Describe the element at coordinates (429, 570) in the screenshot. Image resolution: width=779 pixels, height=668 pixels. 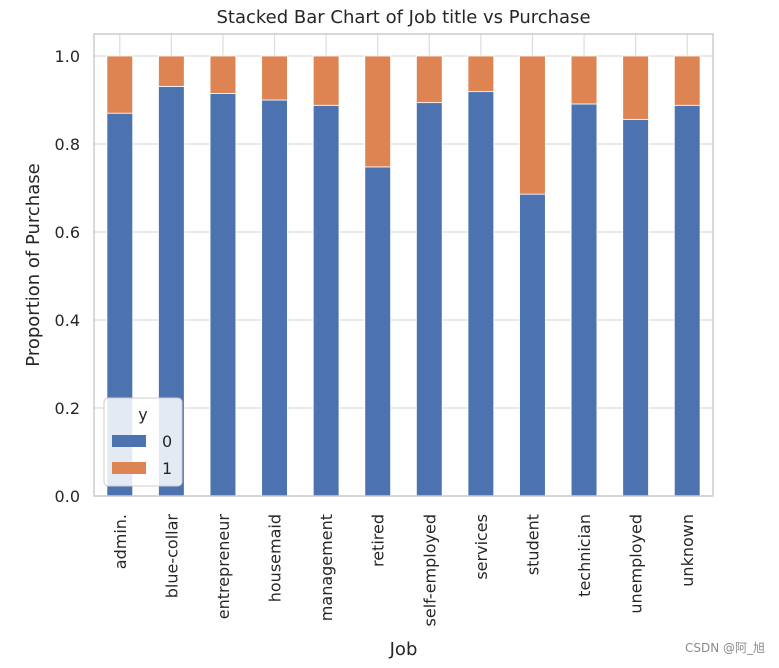
I see `x-tick-label: self-employed` at that location.